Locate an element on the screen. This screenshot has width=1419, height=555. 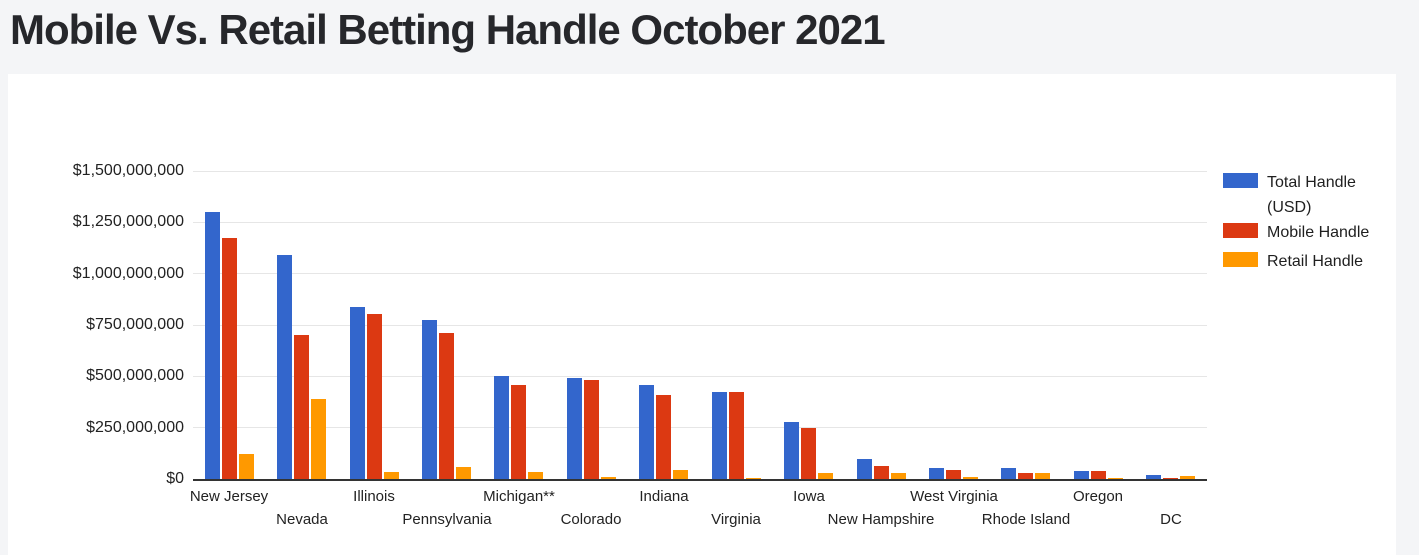
y-axis-tick-label: $750,000,000 is located at coordinates (135, 324).